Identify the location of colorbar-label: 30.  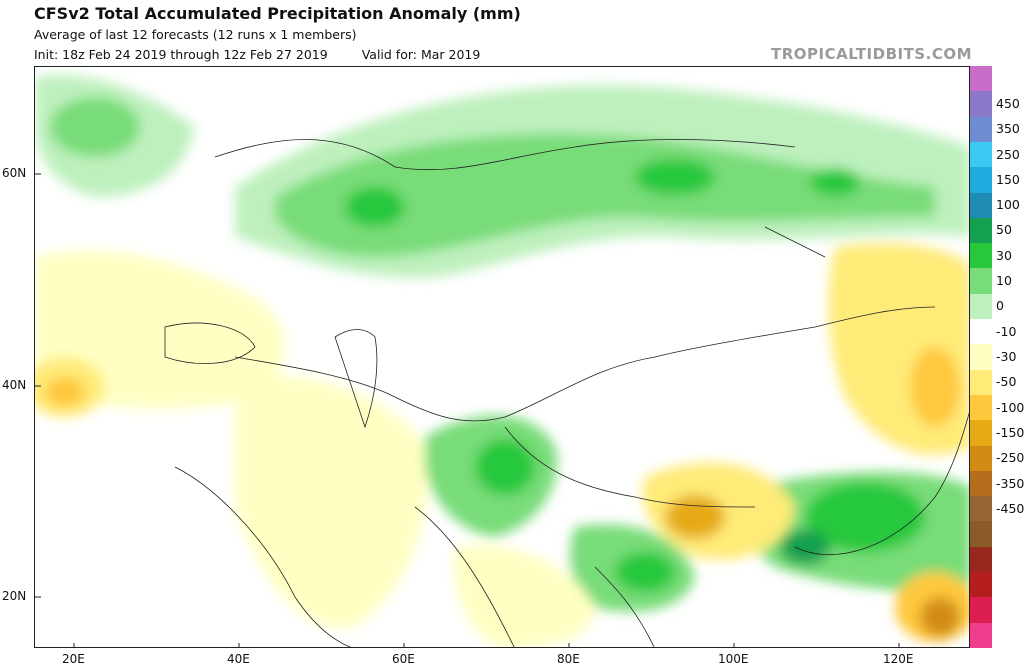
(1004, 255).